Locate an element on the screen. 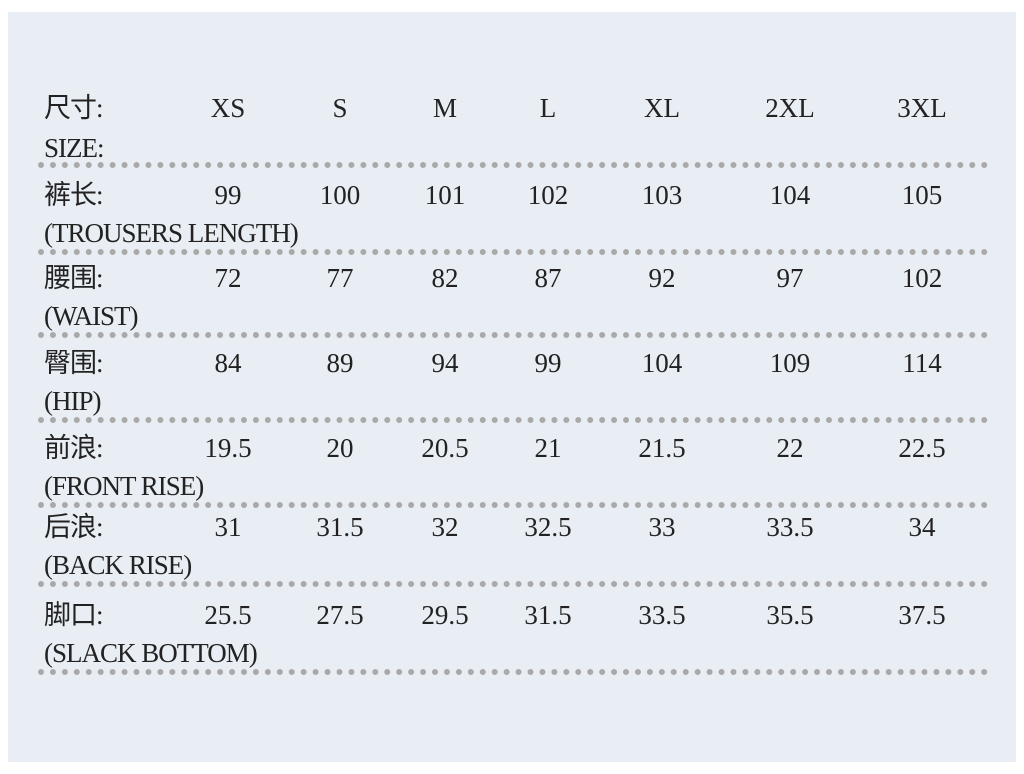 This screenshot has height=774, width=1024. cell-value: 72 is located at coordinates (228, 278).